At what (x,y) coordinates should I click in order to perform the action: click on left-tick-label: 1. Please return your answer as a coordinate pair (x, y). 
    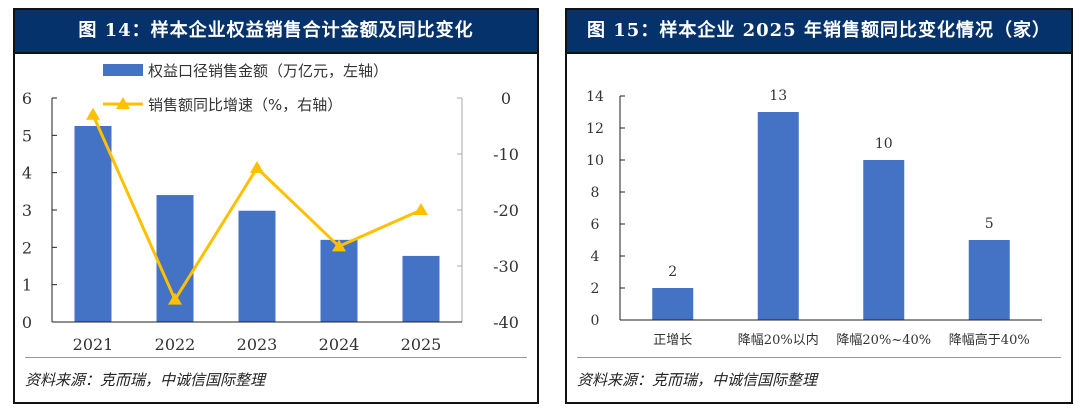
    Looking at the image, I should click on (27, 285).